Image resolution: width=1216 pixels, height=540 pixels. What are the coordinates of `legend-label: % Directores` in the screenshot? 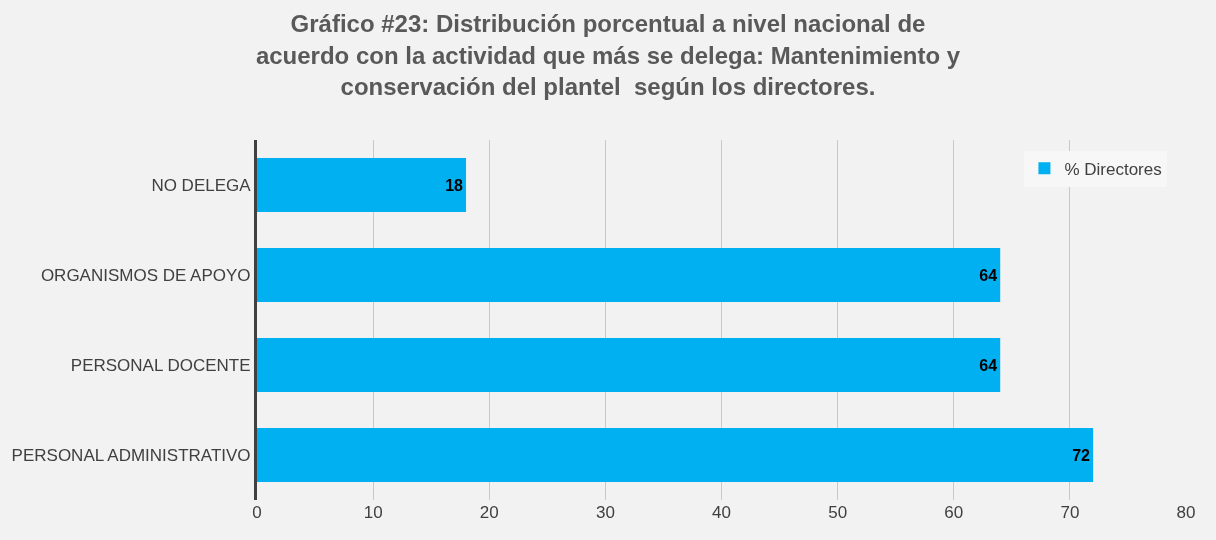 It's located at (1113, 169).